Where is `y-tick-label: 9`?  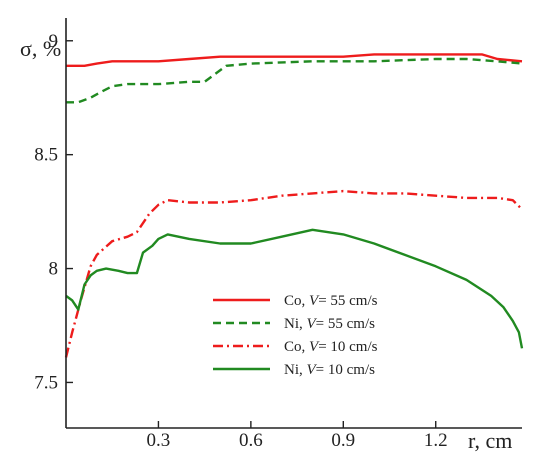 y-tick-label: 9 is located at coordinates (54, 41).